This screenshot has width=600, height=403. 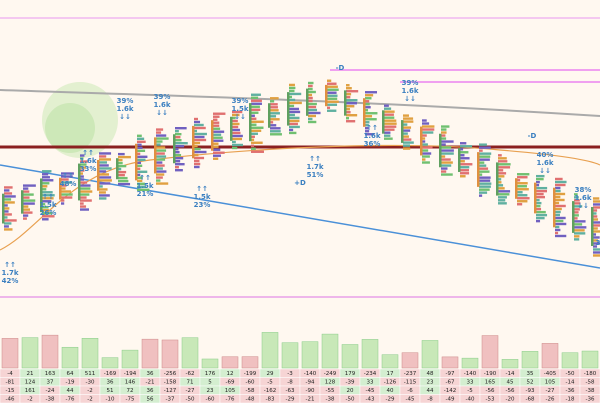 What do you see at coordinates (410, 383) in the screenshot?
I see `table-cell: -115` at bounding box center [410, 383].